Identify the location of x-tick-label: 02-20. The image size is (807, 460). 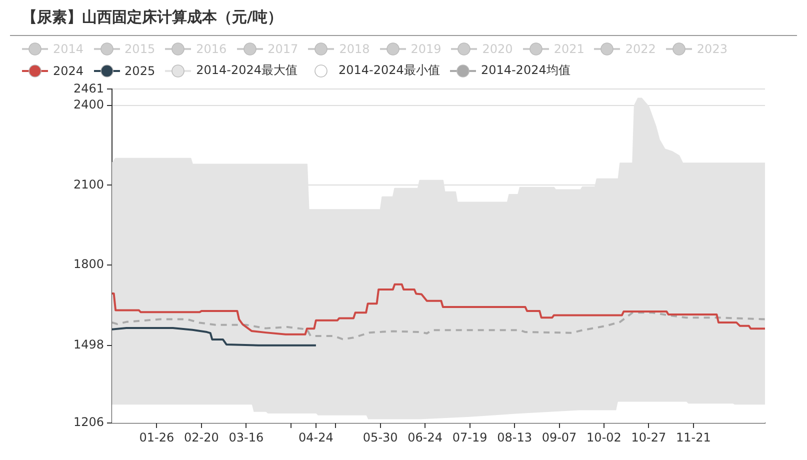
(201, 437).